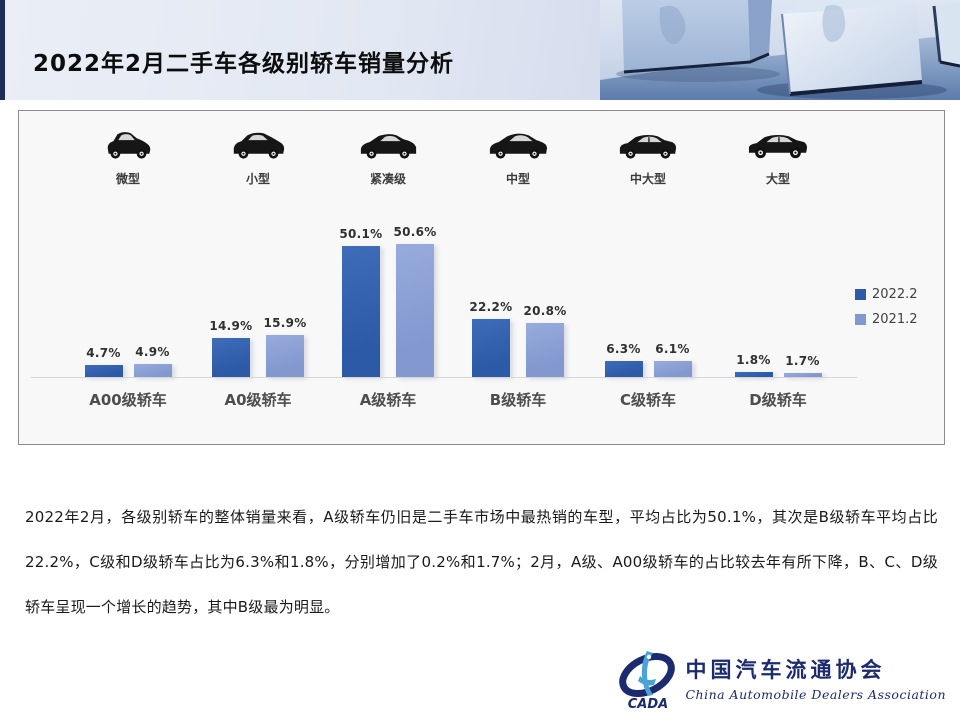  Describe the element at coordinates (895, 294) in the screenshot. I see `legend-label: 2022.2` at that location.